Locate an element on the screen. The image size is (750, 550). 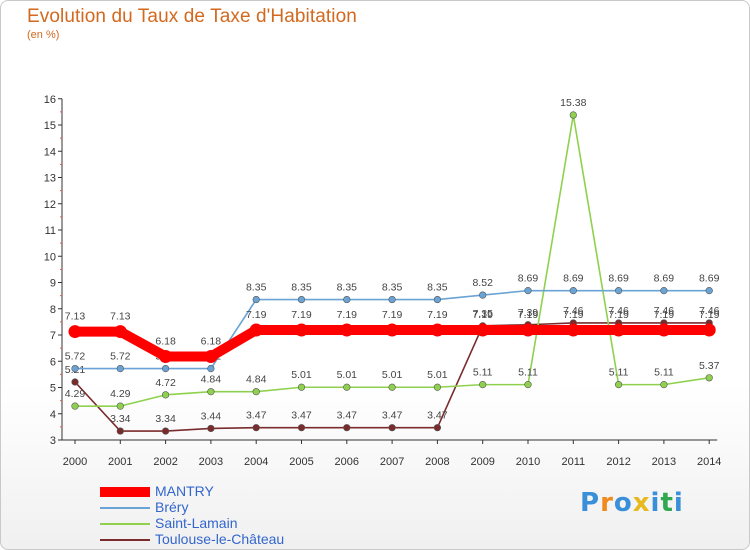
data-label: 7.39 is located at coordinates (528, 313).